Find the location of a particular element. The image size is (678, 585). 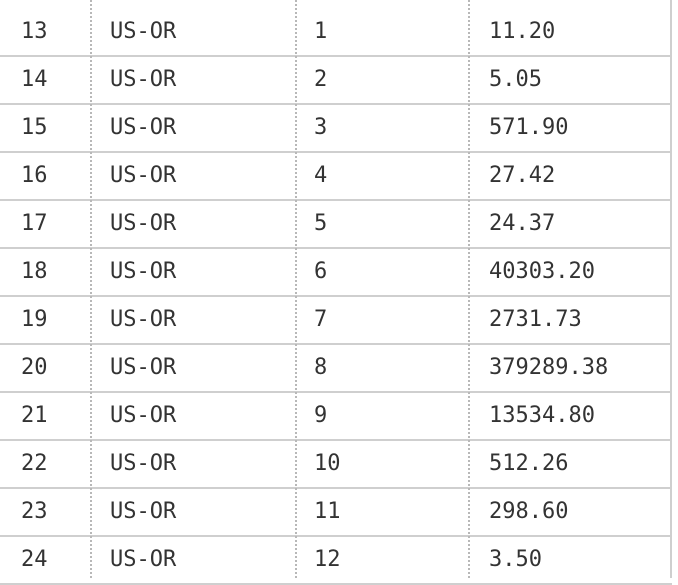

row-index-cell: 17 is located at coordinates (34, 223).